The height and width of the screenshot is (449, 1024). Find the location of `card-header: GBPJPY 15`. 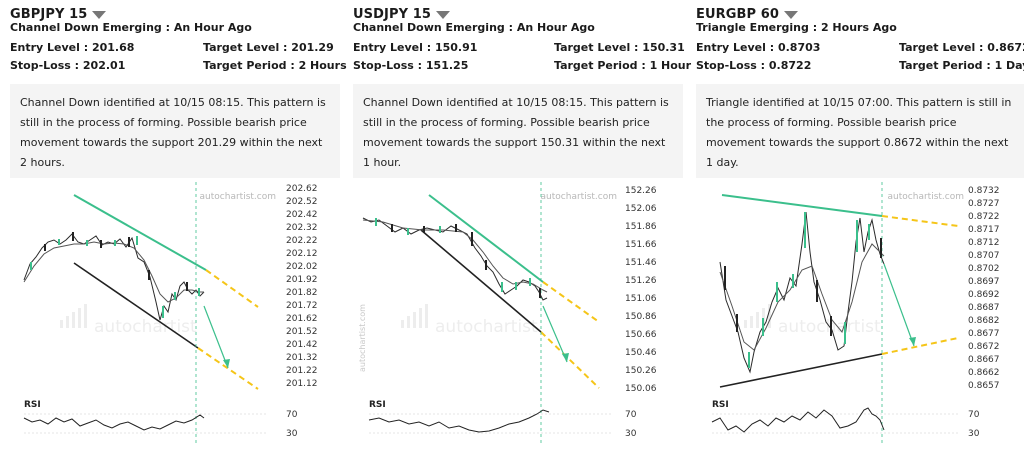

card-header: GBPJPY 15 is located at coordinates (58, 14).